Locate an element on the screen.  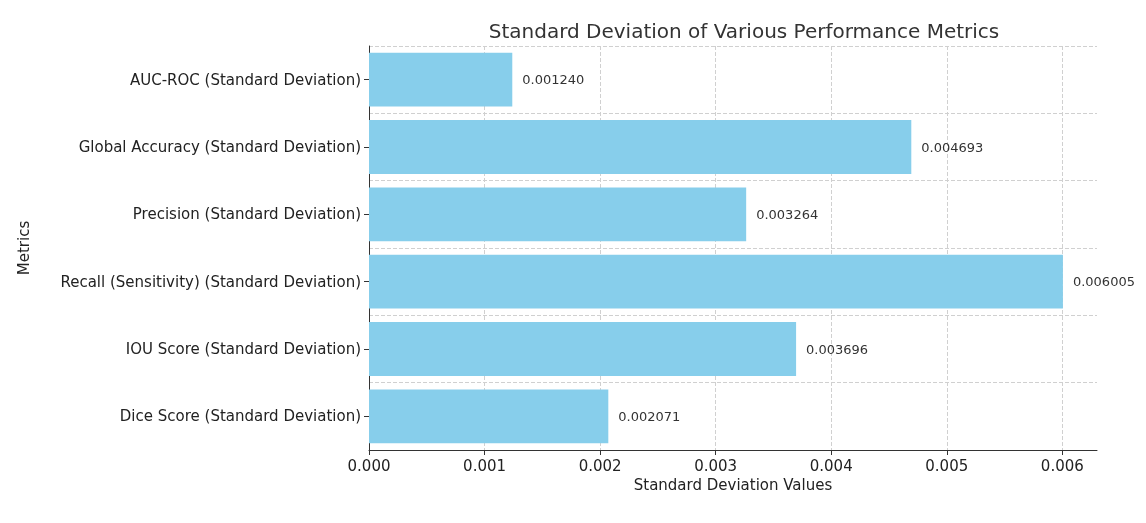
data-label: 0.003696 is located at coordinates (837, 349).